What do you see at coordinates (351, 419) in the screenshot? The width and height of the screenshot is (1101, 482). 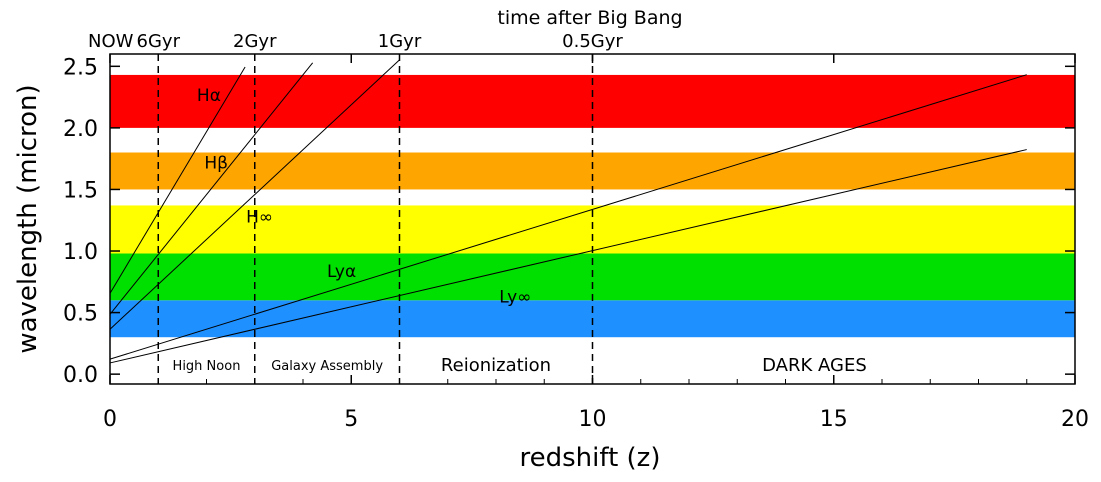 I see `x-tick-label-1: 5` at bounding box center [351, 419].